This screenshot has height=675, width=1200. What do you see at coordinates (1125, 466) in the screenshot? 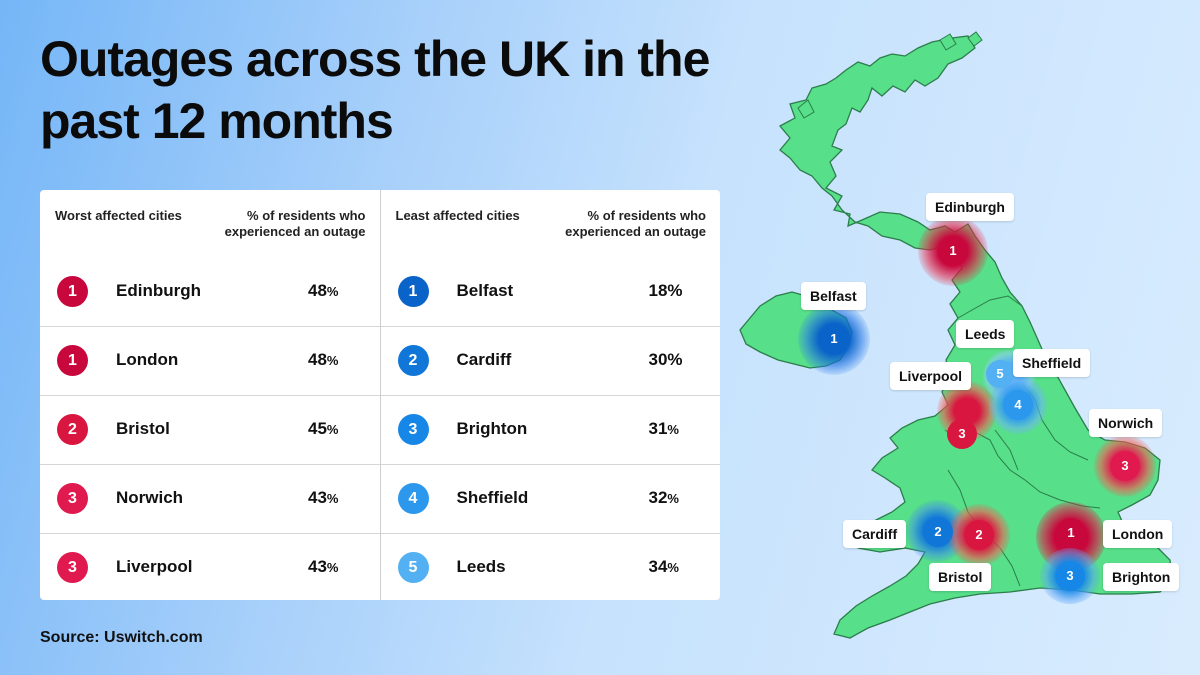
I see `norwich-marker: 3` at bounding box center [1125, 466].